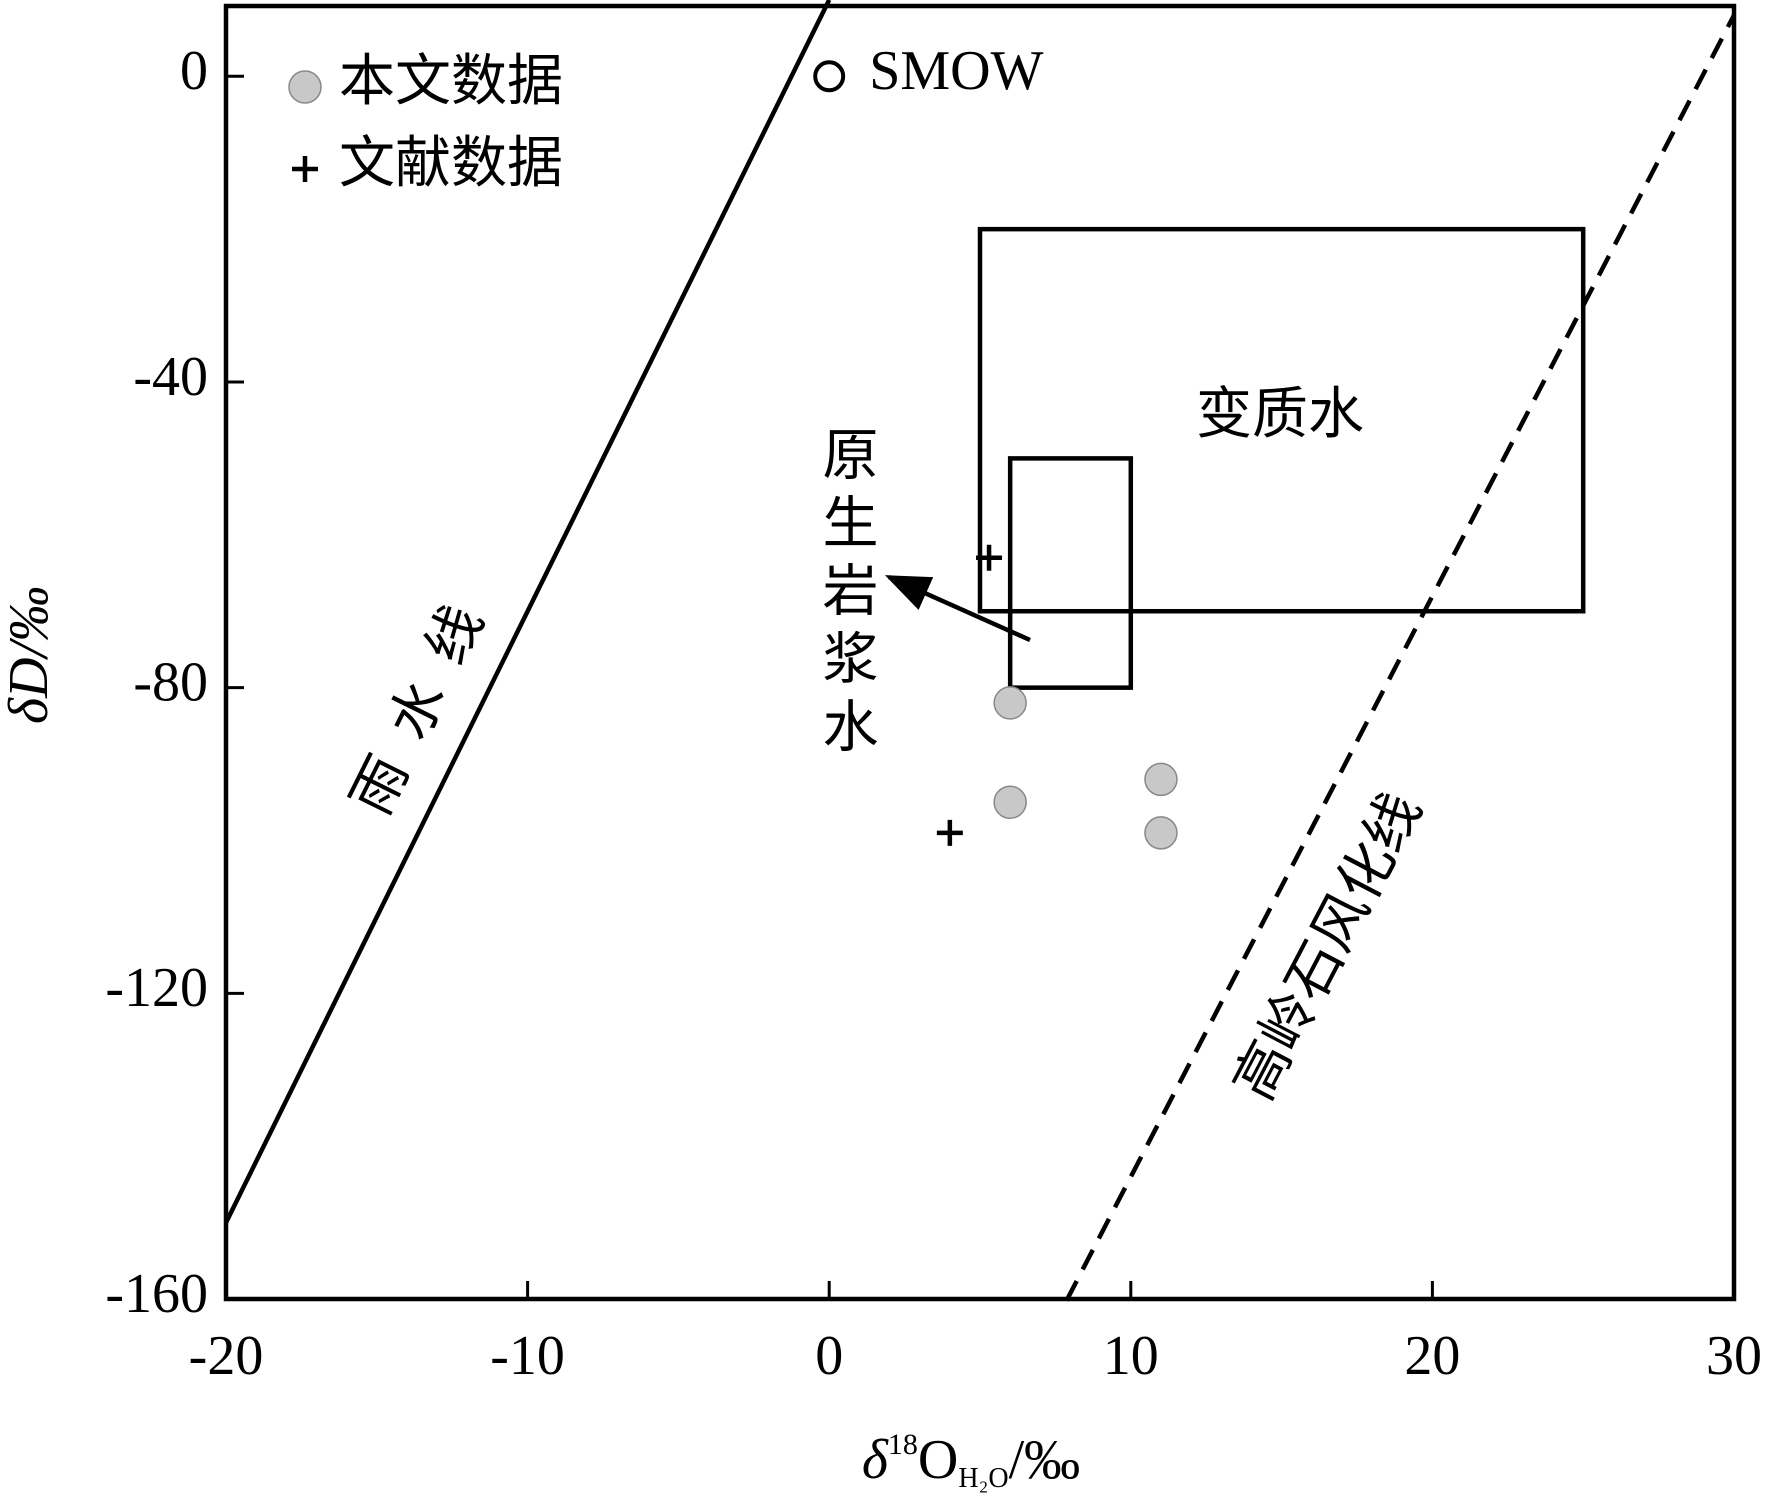  What do you see at coordinates (957, 608) in the screenshot?
I see `arrow` at bounding box center [957, 608].